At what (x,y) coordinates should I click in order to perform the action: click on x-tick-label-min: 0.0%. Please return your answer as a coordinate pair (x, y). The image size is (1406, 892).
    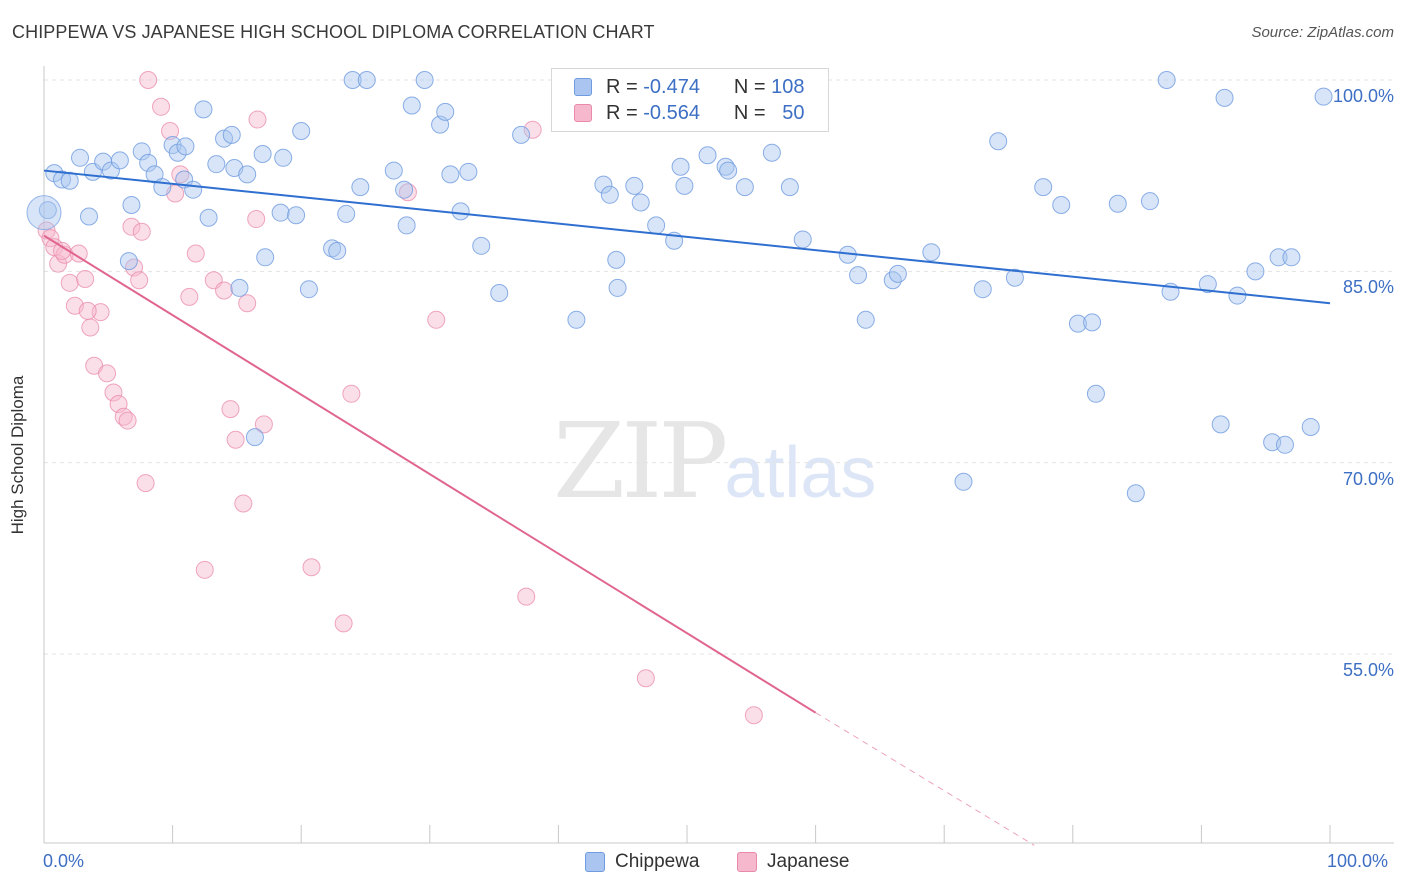
    Looking at the image, I should click on (64, 861).